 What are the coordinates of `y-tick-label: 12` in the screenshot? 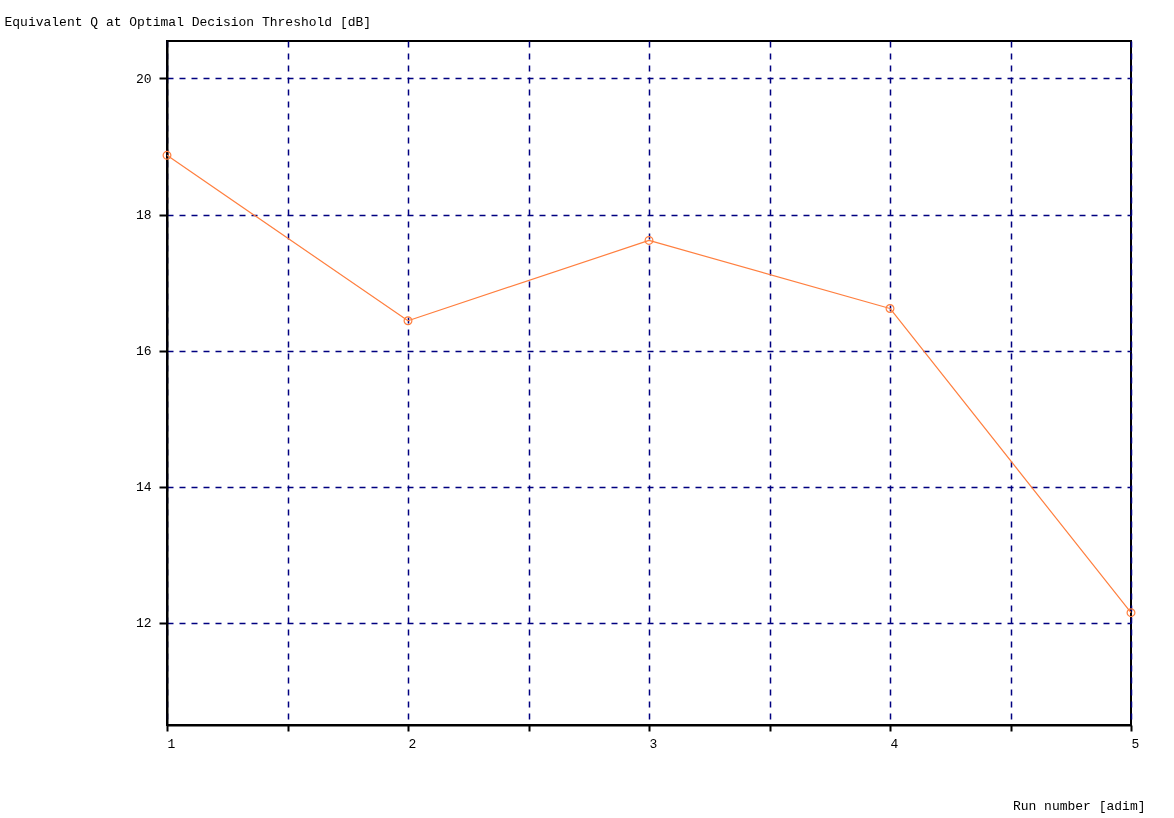 It's located at (143, 624).